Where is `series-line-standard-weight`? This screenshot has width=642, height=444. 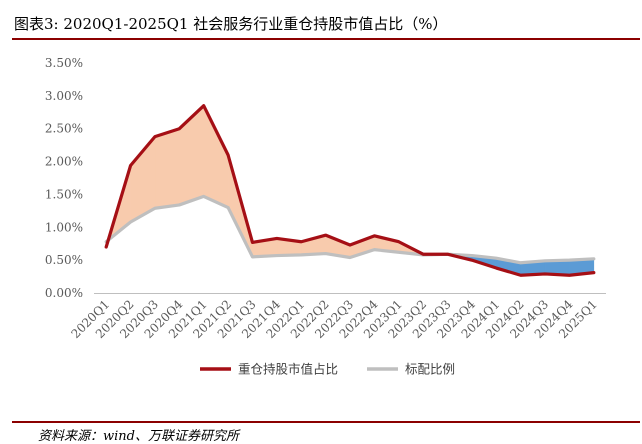
series-line-standard-weight is located at coordinates (350, 229).